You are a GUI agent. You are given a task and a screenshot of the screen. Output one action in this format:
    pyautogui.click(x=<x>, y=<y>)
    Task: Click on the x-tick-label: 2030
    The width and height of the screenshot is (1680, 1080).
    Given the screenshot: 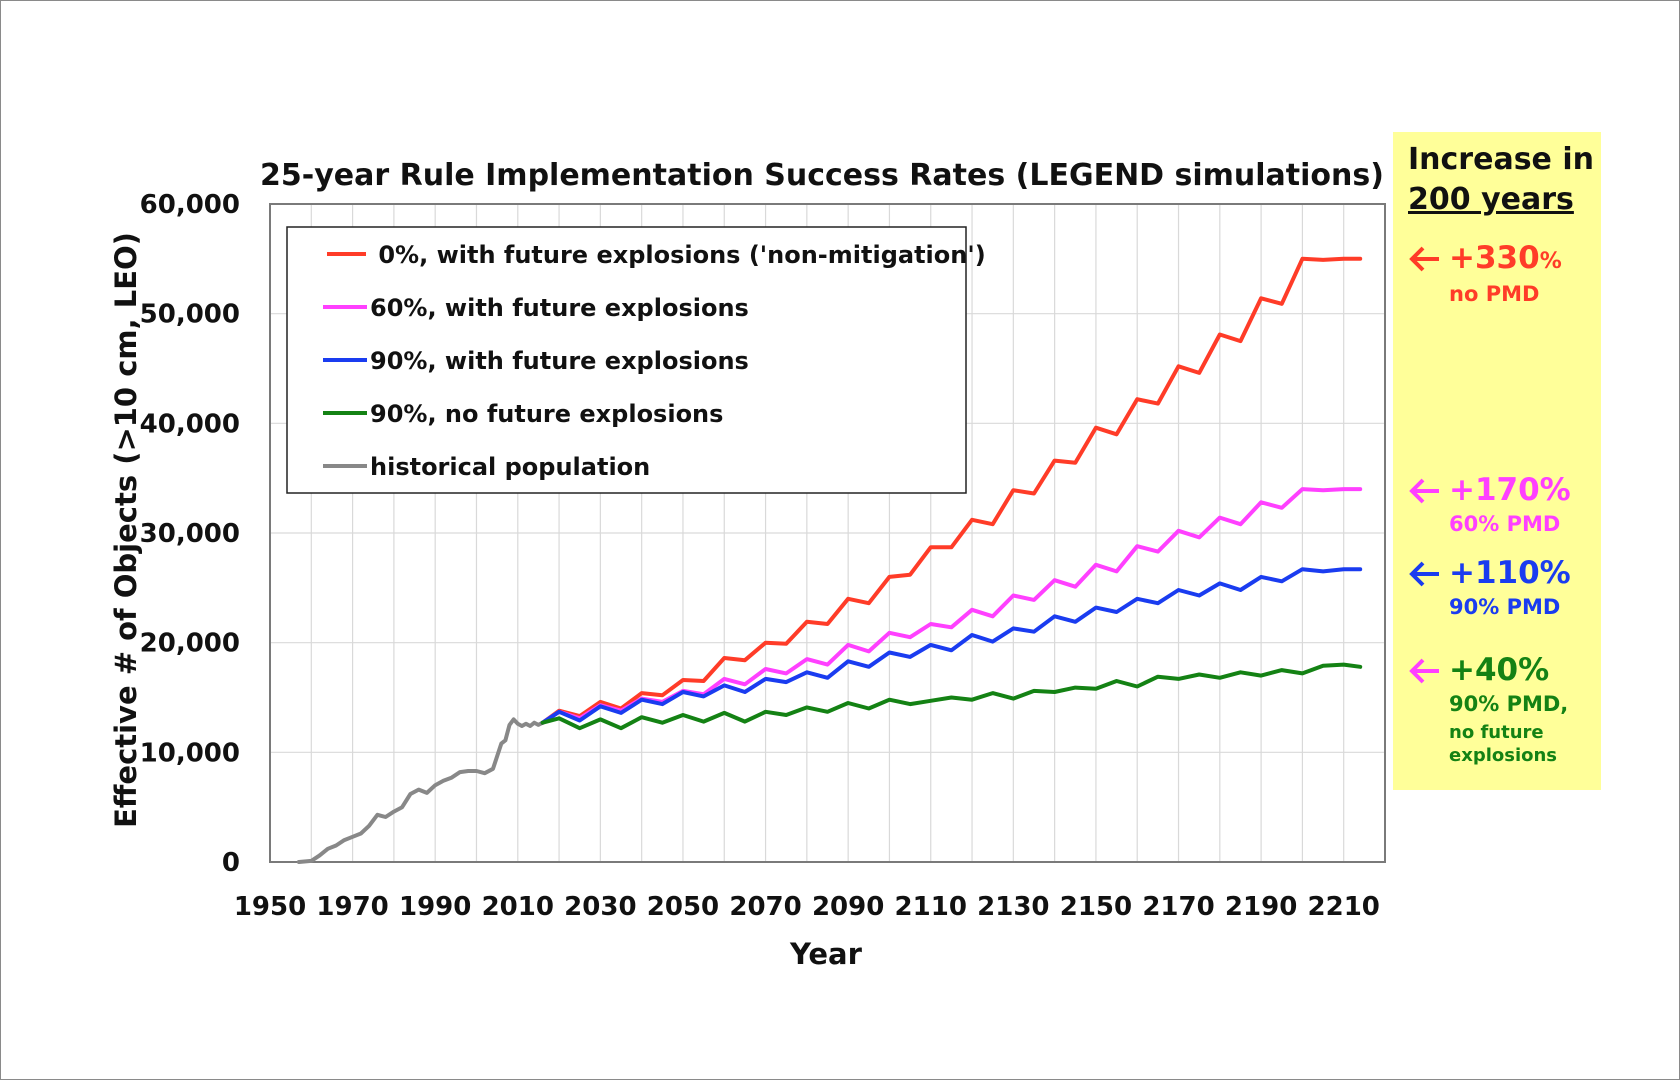 What is the action you would take?
    pyautogui.click(x=600, y=907)
    